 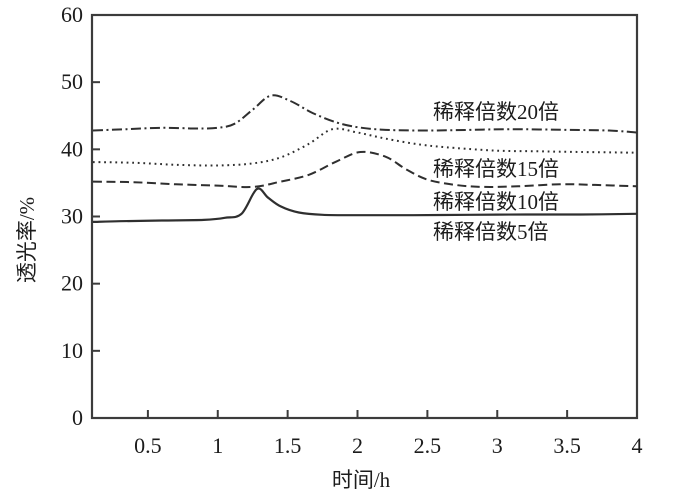 What do you see at coordinates (496, 202) in the screenshot?
I see `series-label-2: 稀释倍数10倍` at bounding box center [496, 202].